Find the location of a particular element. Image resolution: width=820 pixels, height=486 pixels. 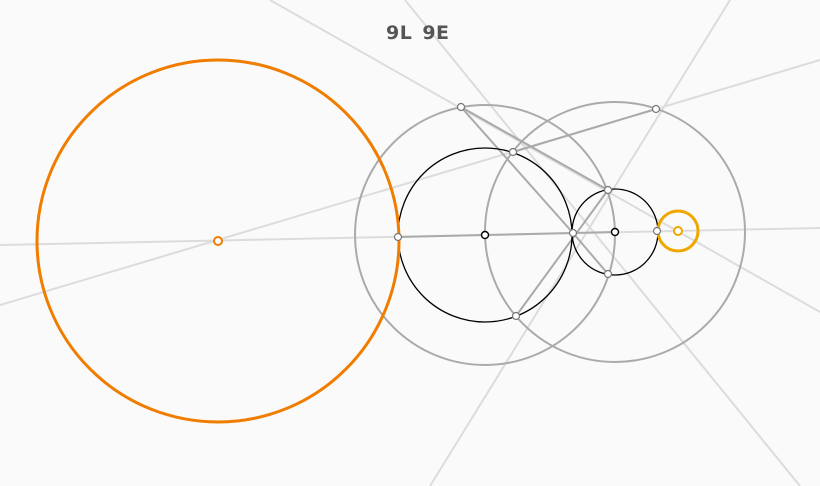

move-counter: 9L 9E is located at coordinates (423, 33).